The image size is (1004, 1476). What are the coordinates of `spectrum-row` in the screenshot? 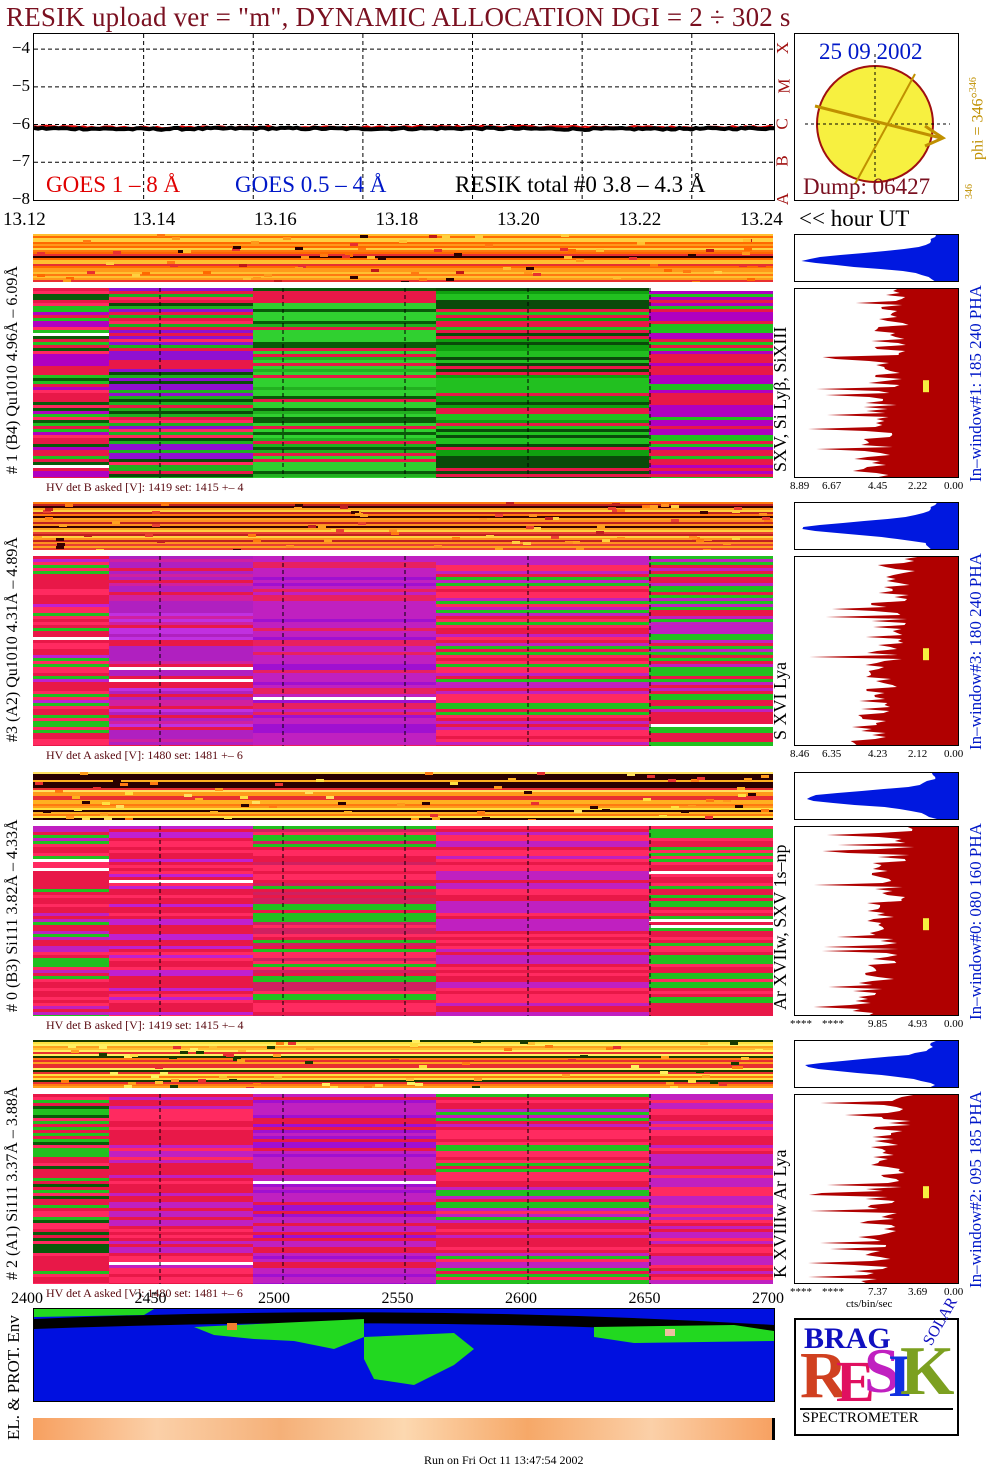 It's located at (403, 799).